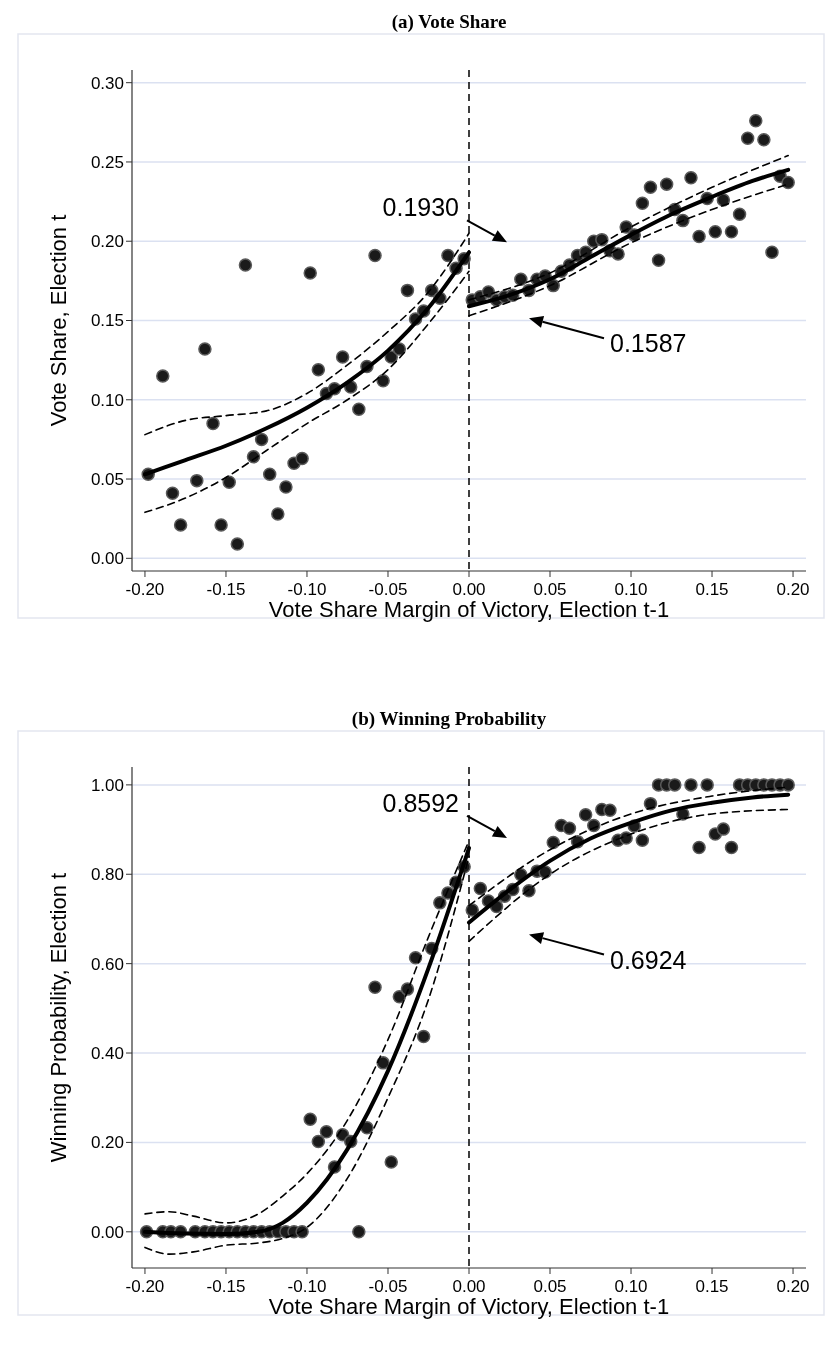 The image size is (828, 1353). Describe the element at coordinates (107, 162) in the screenshot. I see `y-tick-label: 0.25` at that location.